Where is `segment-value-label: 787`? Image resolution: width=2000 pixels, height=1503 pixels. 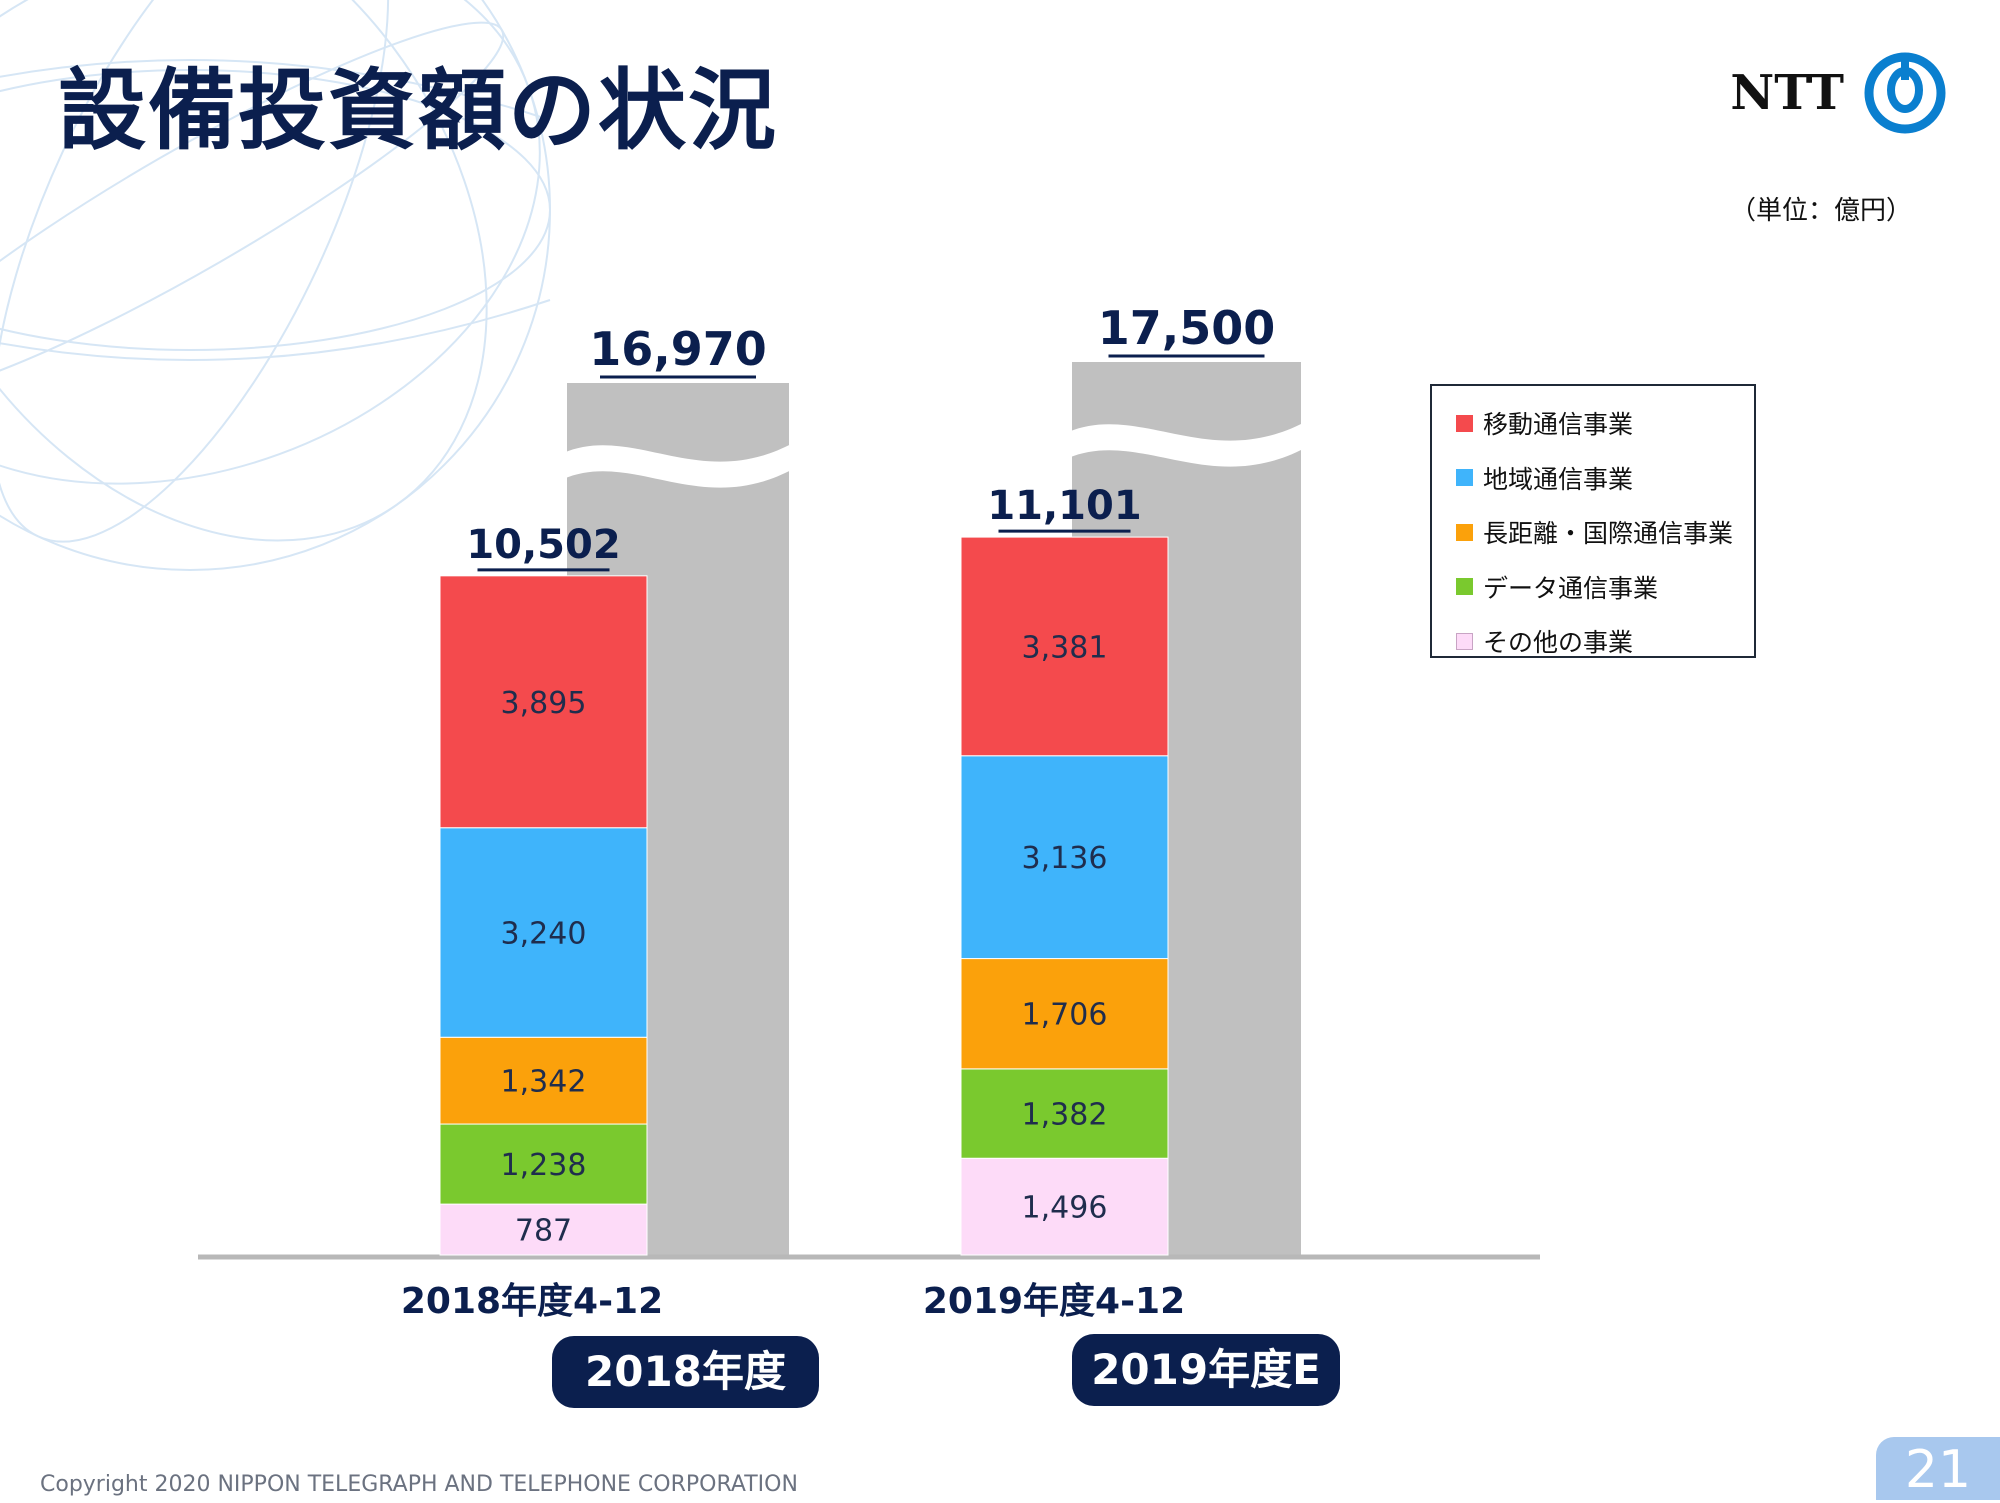
segment-value-label: 787 is located at coordinates (543, 1231).